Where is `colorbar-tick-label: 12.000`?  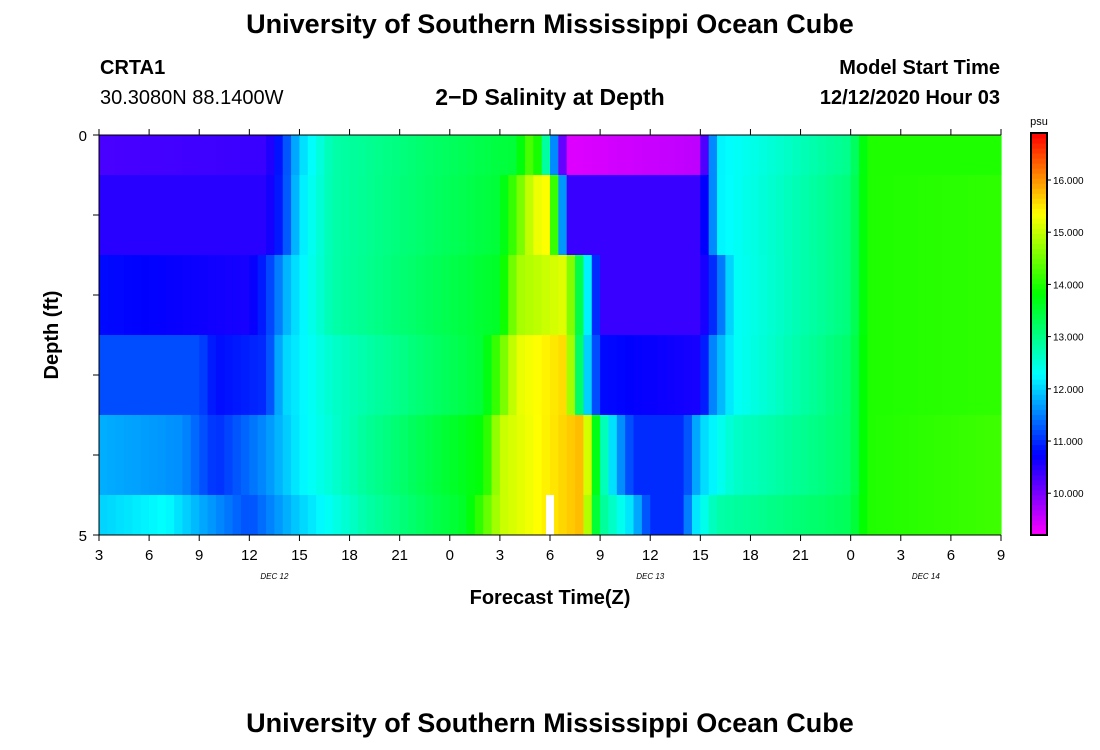 colorbar-tick-label: 12.000 is located at coordinates (1068, 390).